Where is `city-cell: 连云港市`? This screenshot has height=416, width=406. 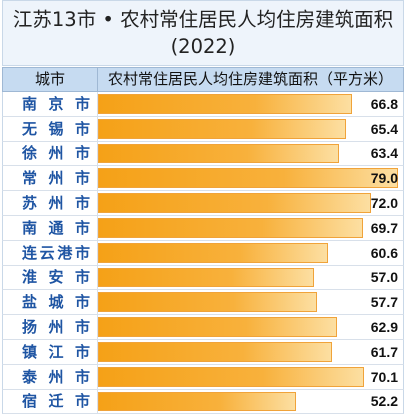
city-cell: 连云港市 is located at coordinates (50, 252).